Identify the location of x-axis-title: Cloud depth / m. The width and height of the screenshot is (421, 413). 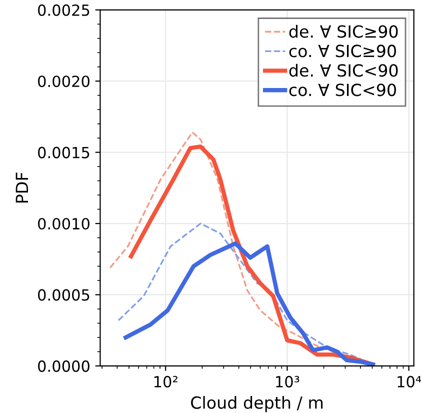
(257, 404).